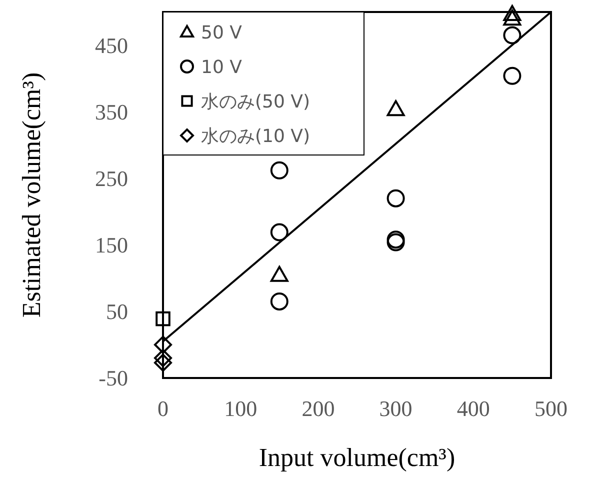 The width and height of the screenshot is (592, 482). What do you see at coordinates (111, 245) in the screenshot?
I see `y-tick-label: 150` at bounding box center [111, 245].